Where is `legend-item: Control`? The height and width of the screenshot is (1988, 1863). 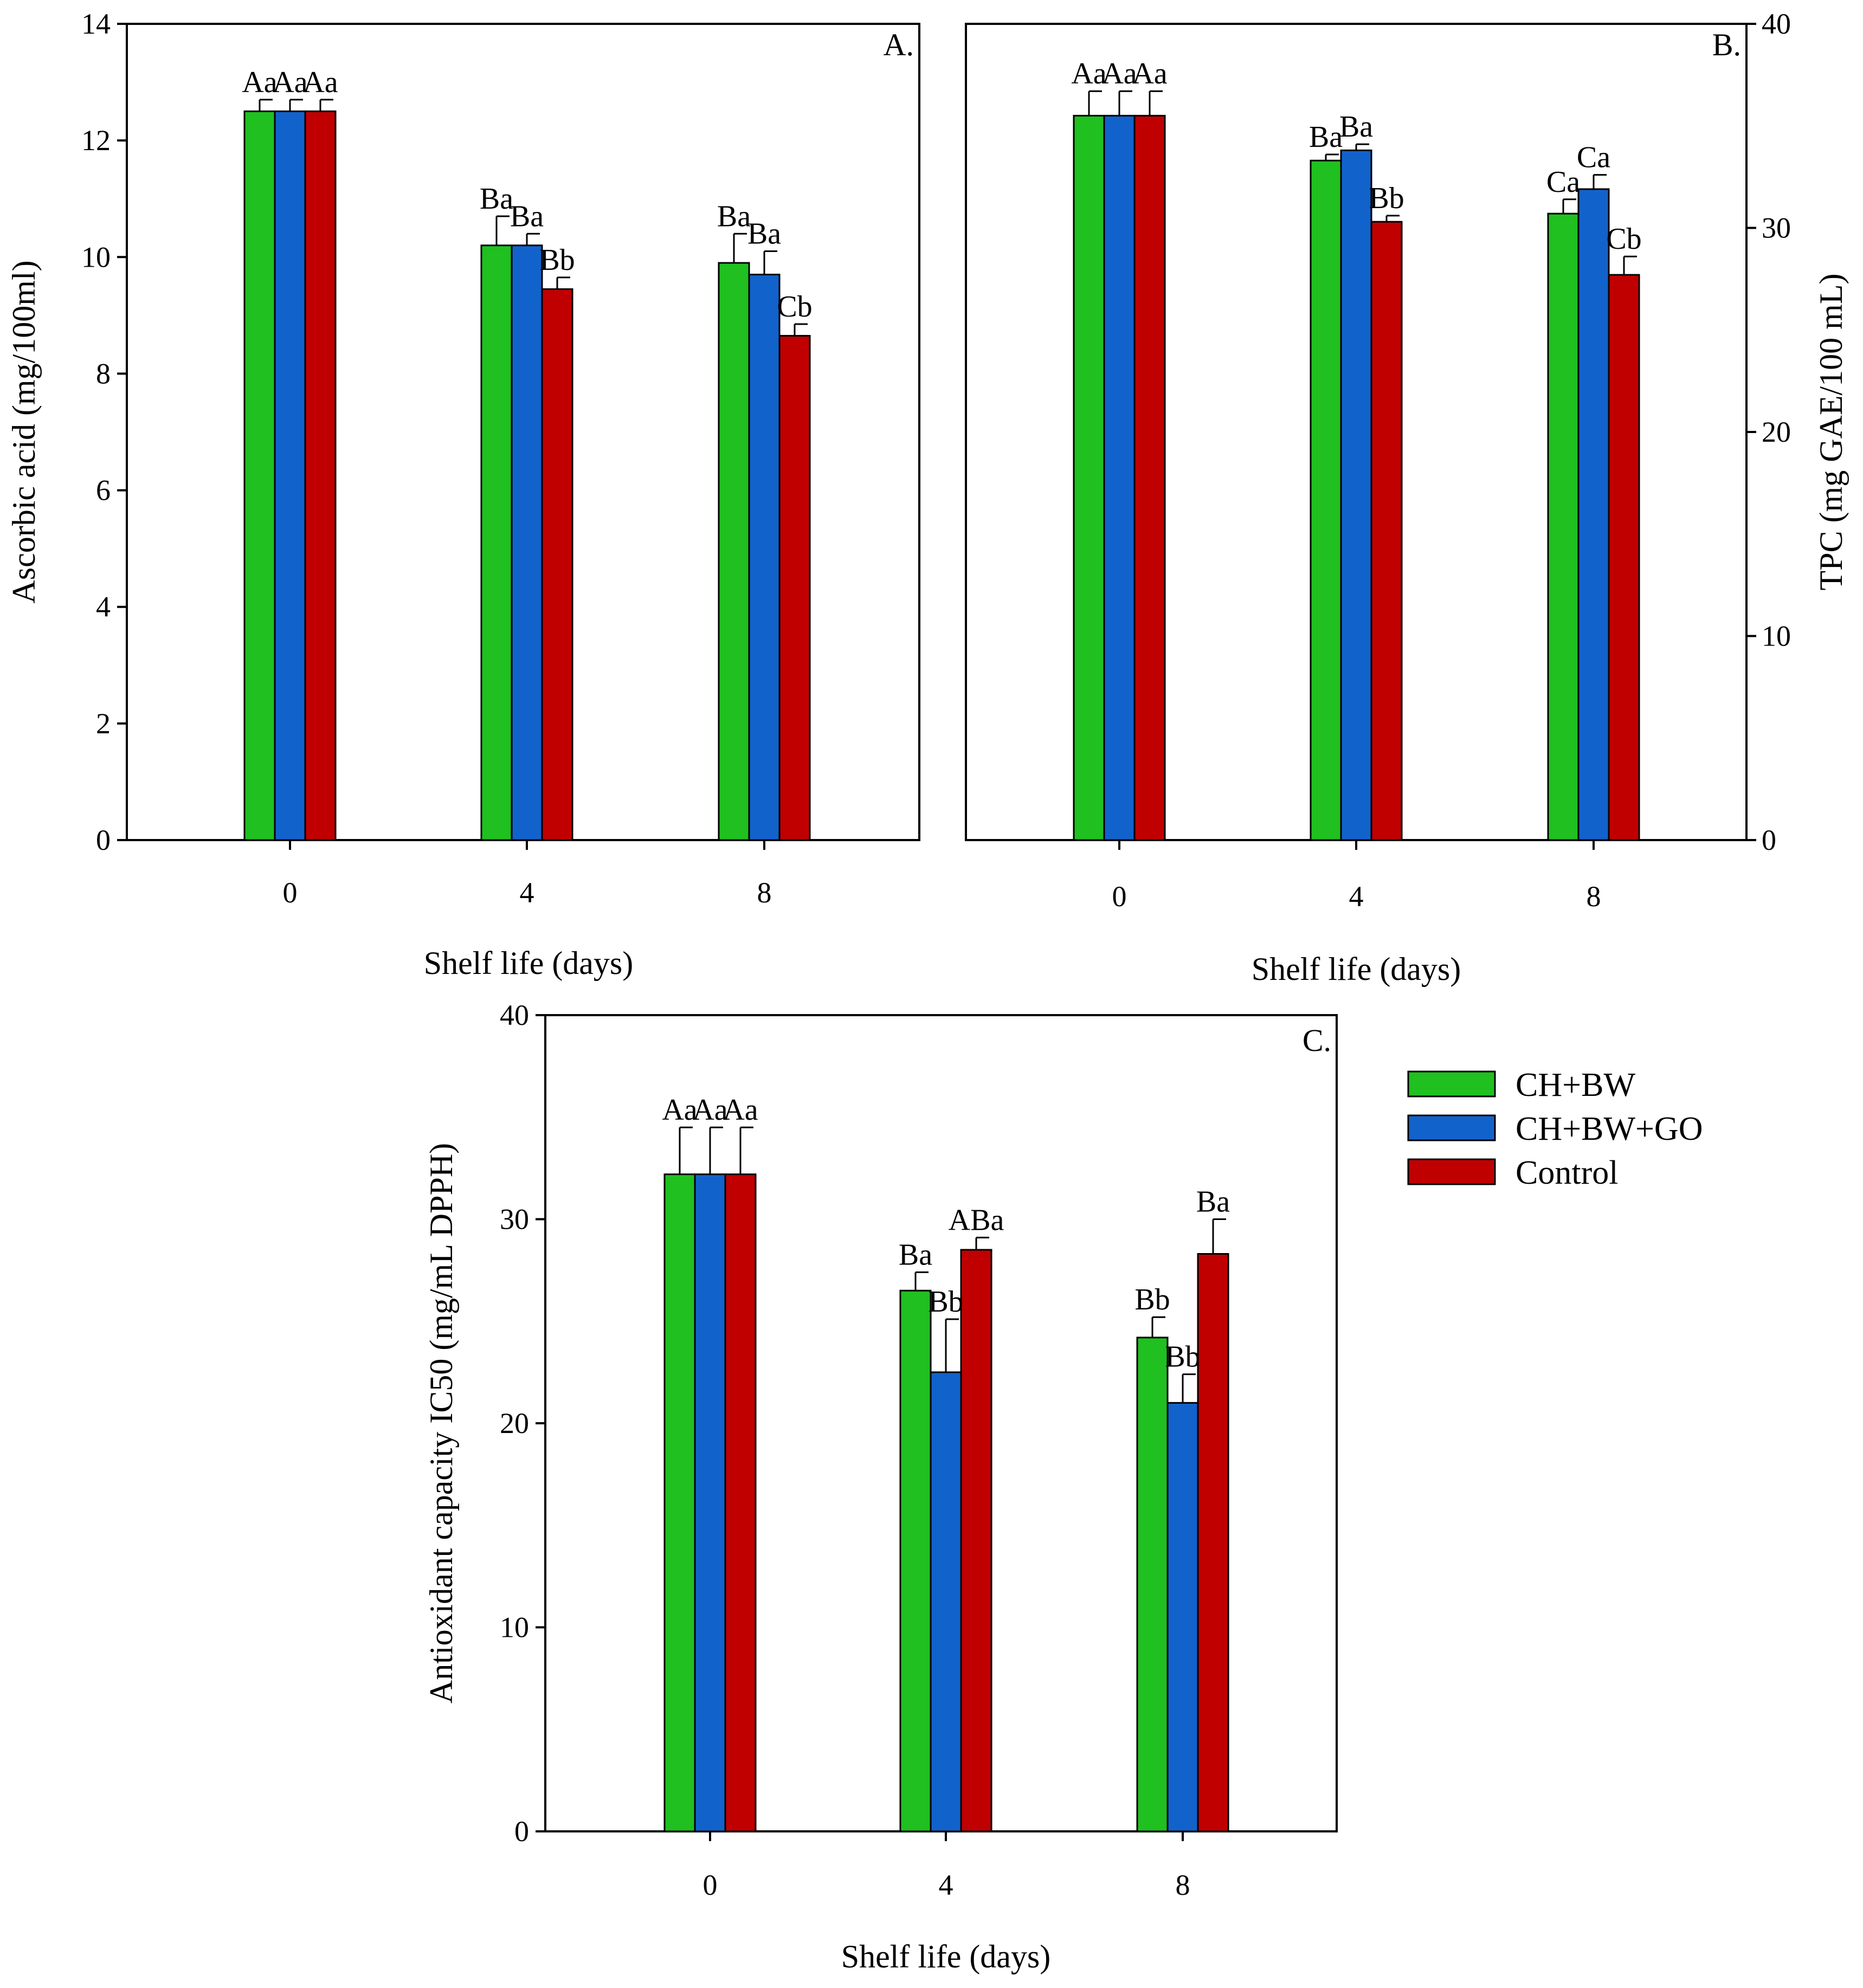
legend-item: Control is located at coordinates (1512, 1172).